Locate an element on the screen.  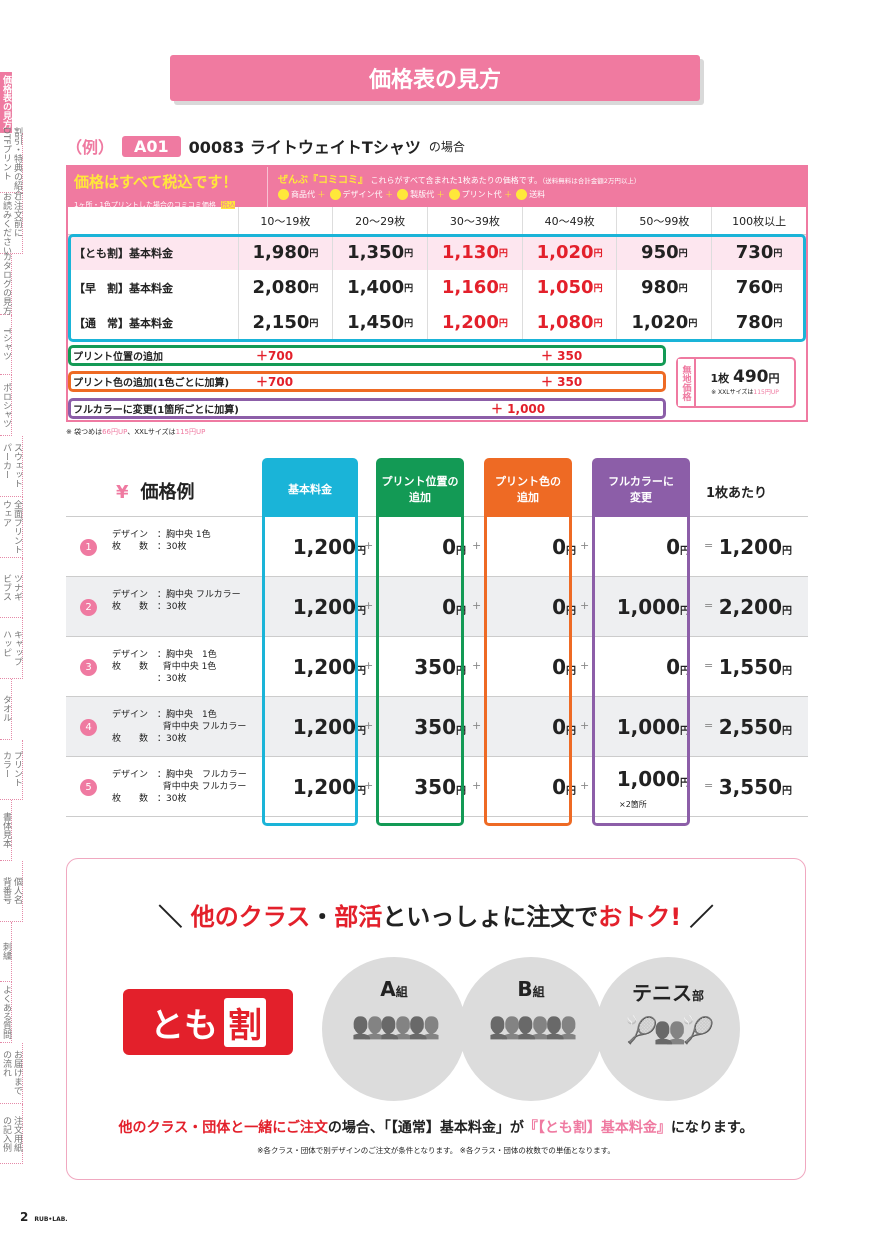
row-description: デザイン ：胸中央 フルカラー 背中中央 フルカラー 枚 数 ：30枚 is located at coordinates (179, 787).